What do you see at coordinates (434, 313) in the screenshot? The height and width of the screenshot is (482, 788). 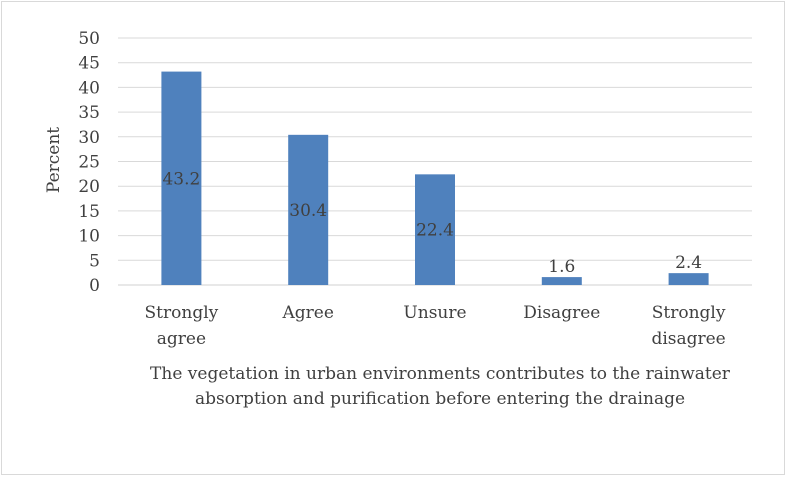 I see `category-label: Unsure` at bounding box center [434, 313].